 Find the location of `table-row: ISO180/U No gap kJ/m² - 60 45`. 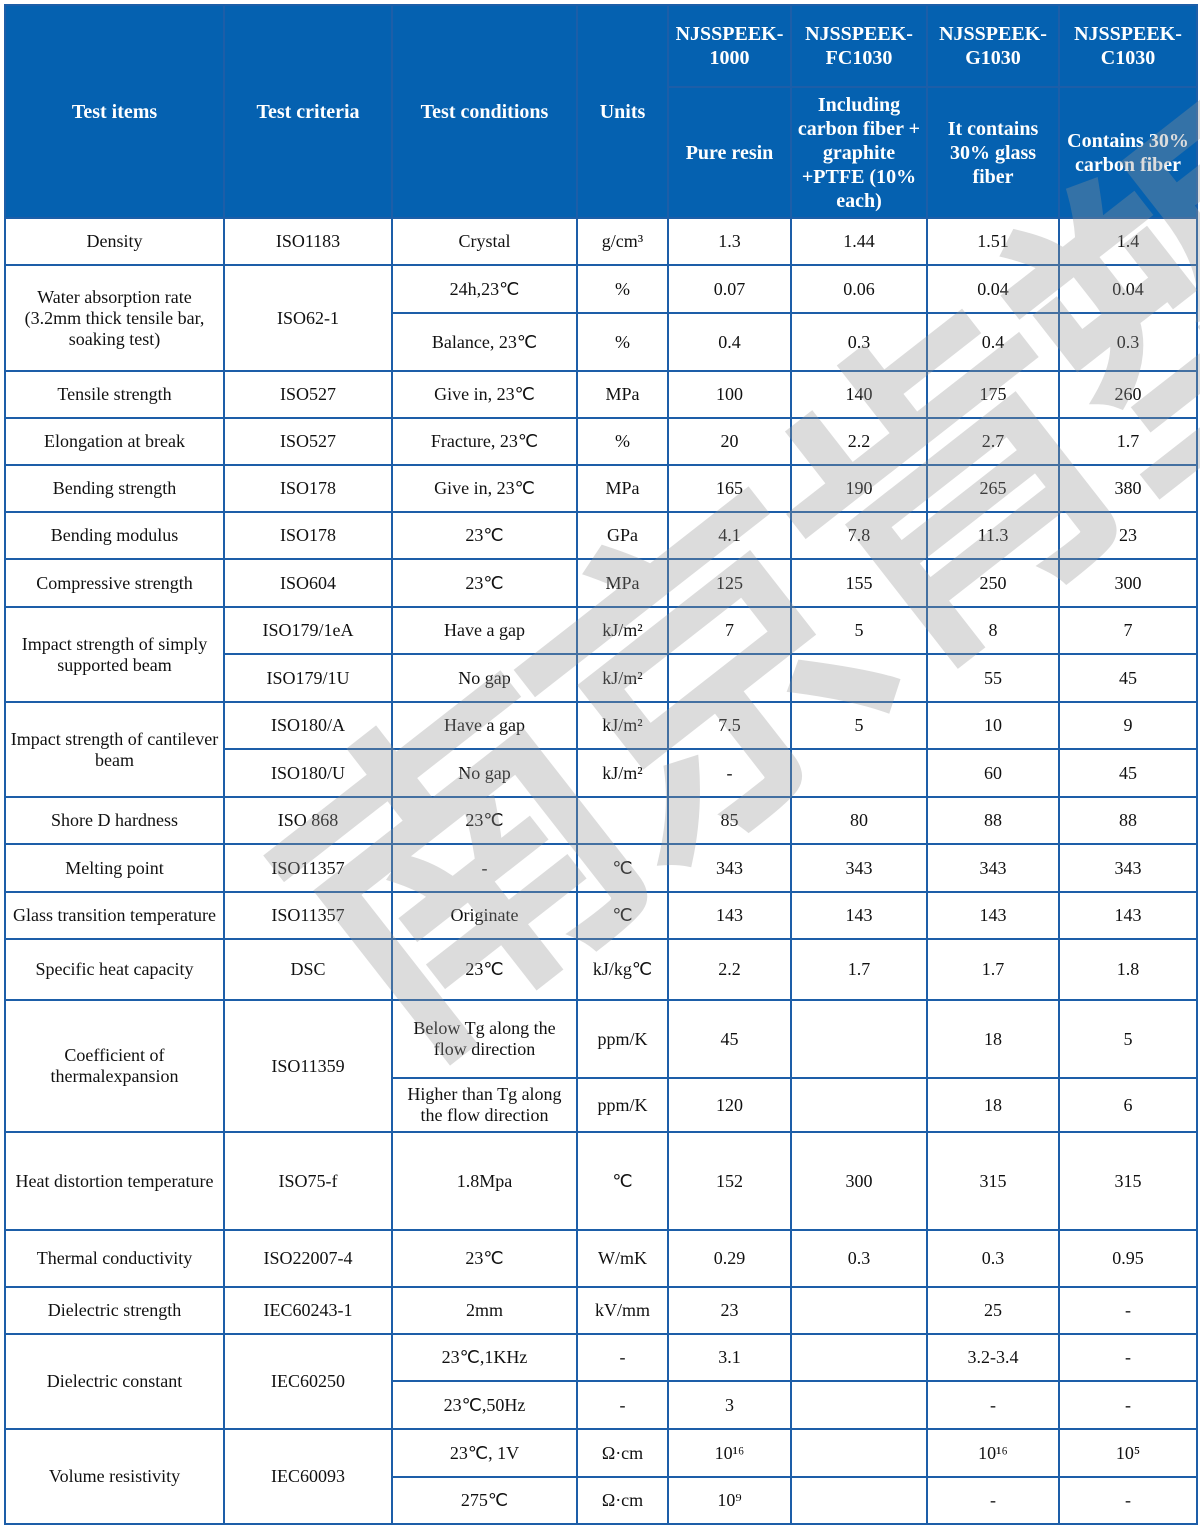

table-row: ISO180/U No gap kJ/m² - 60 45 is located at coordinates (601, 773).